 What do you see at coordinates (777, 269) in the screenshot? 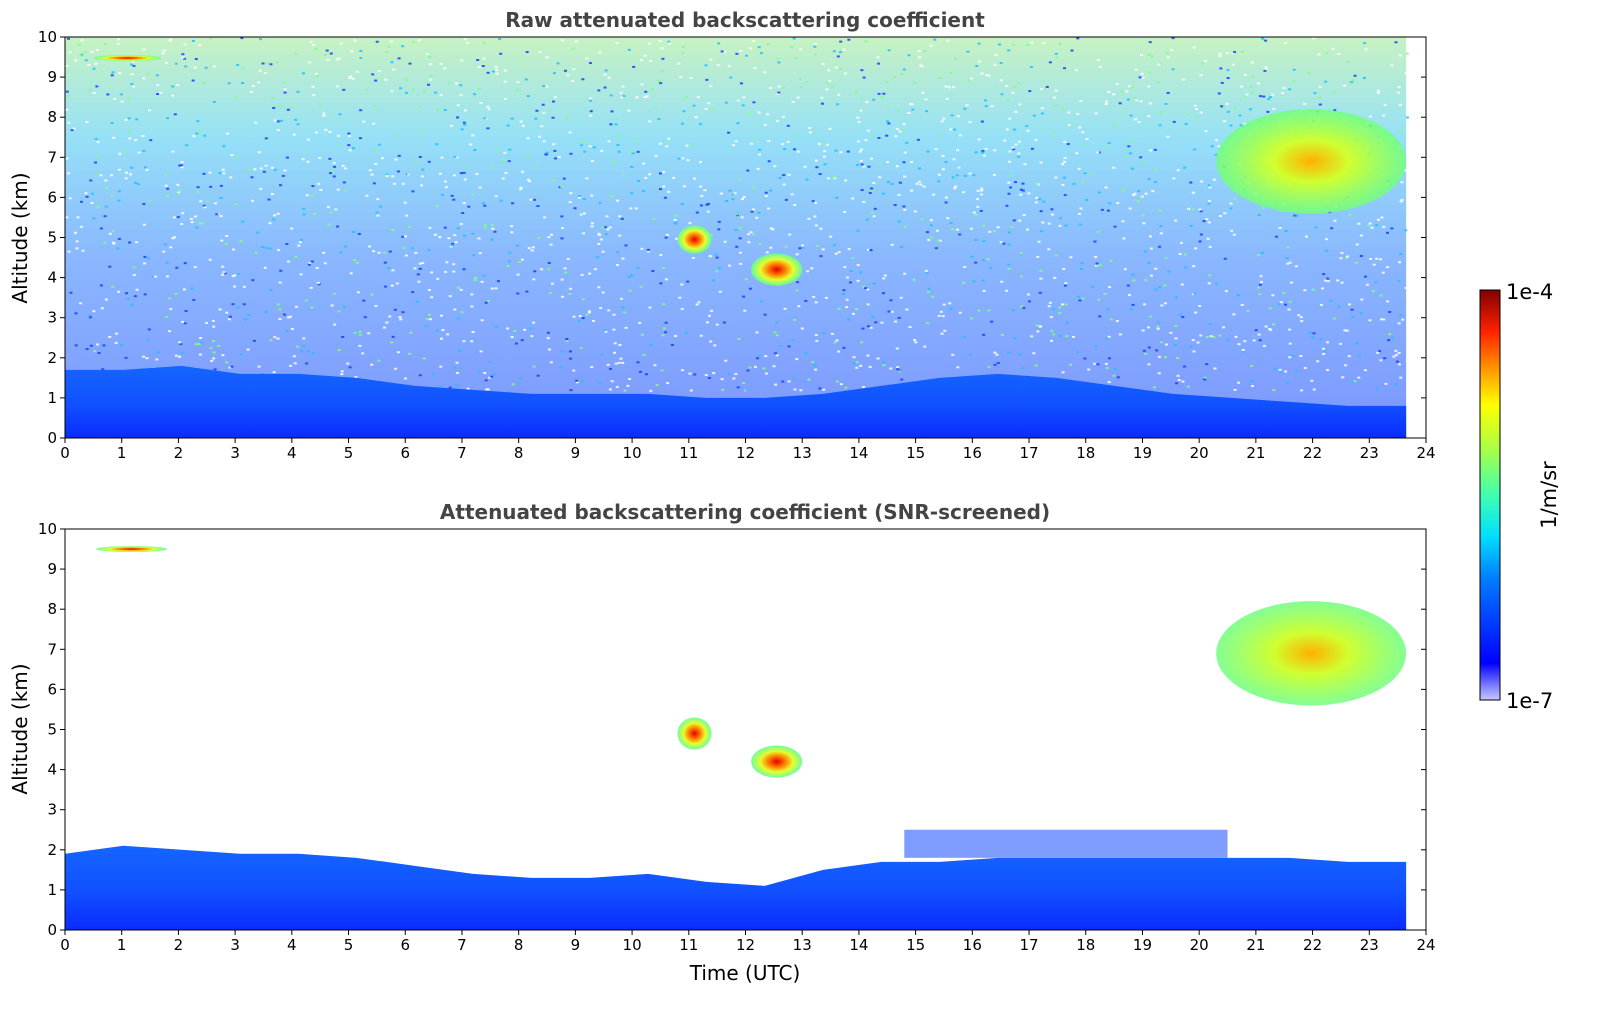
I see `cloud` at bounding box center [777, 269].